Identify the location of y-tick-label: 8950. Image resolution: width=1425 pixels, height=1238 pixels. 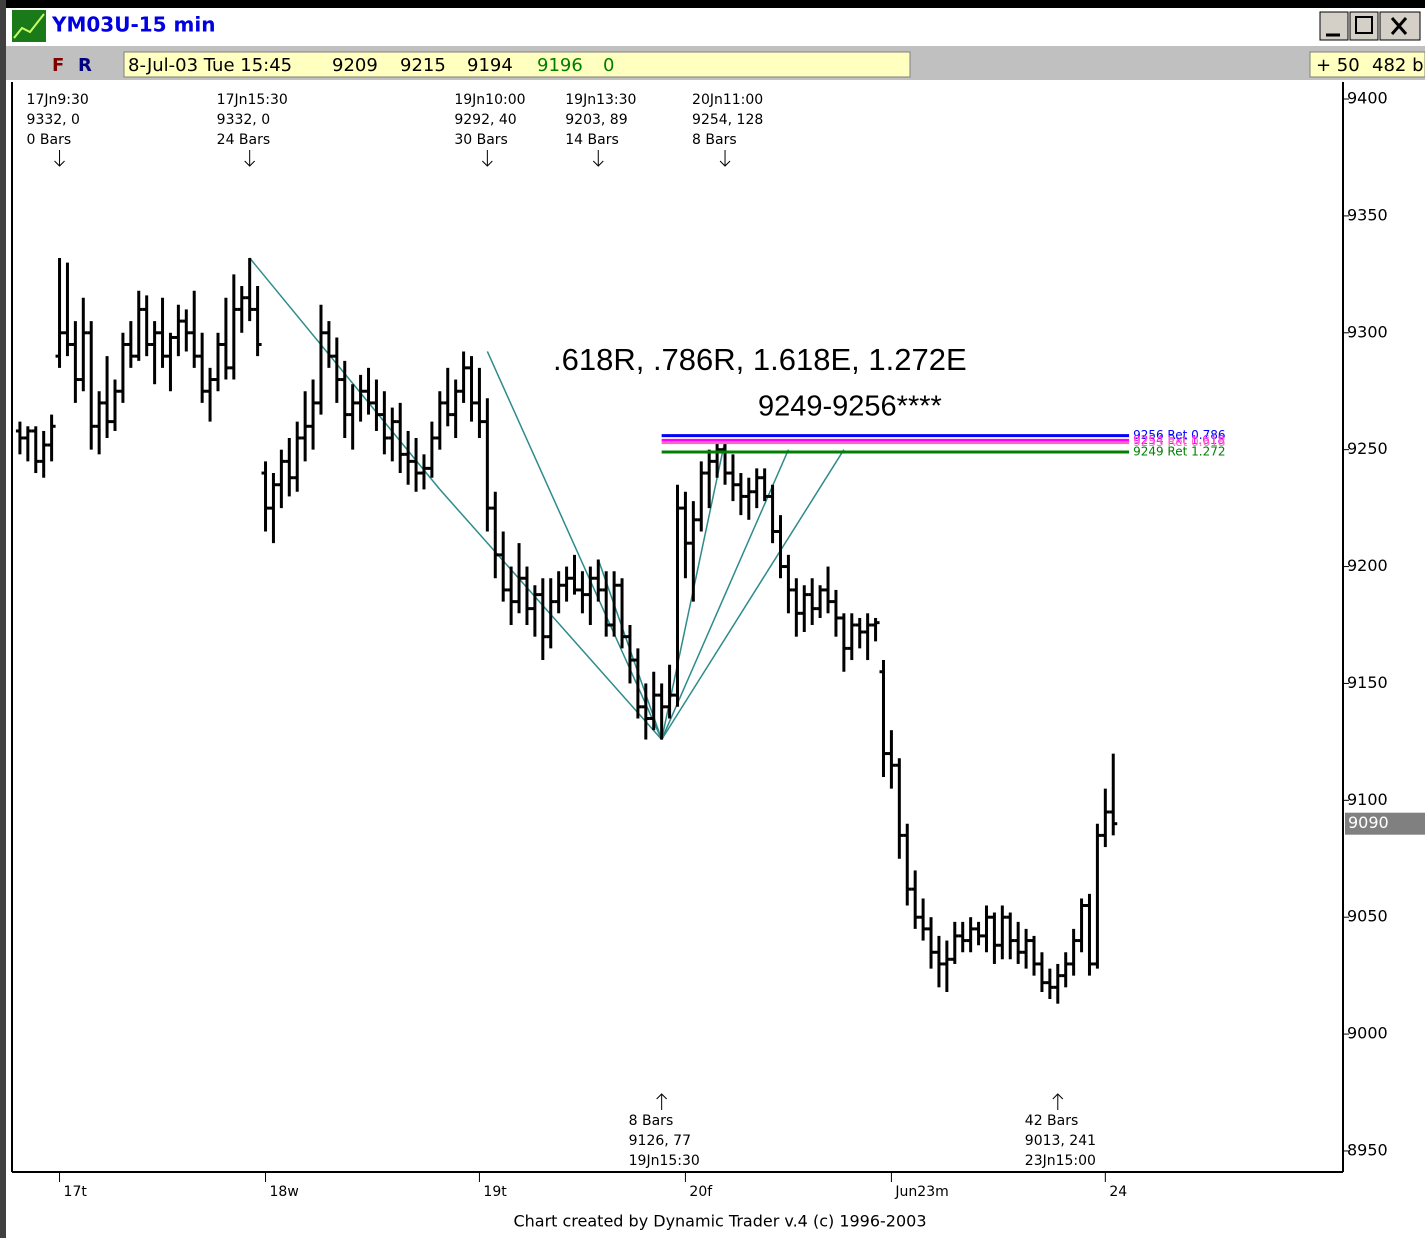
(1367, 1149).